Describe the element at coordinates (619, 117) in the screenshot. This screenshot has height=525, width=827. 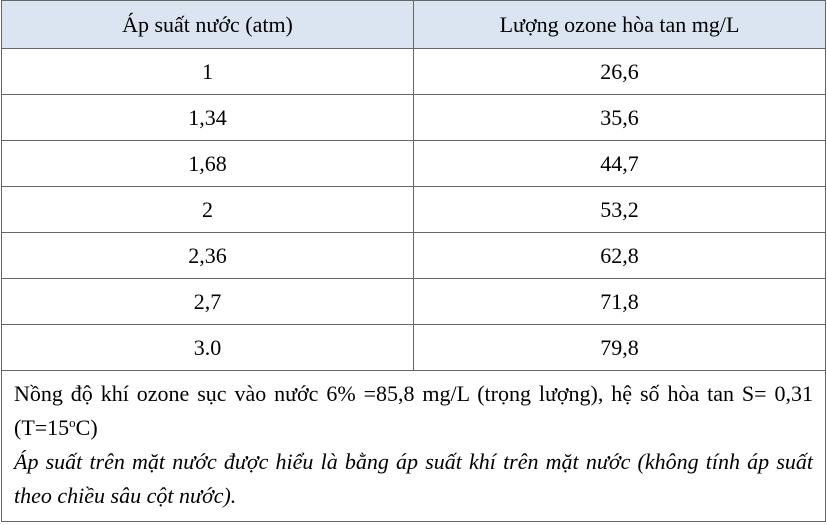
I see `ozone-cell: 35,6` at that location.